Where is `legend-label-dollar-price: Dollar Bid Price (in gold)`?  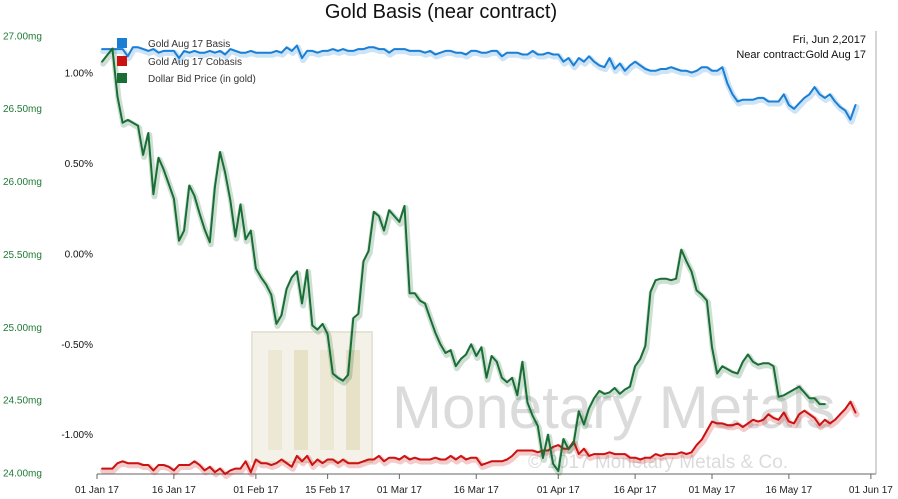
legend-label-dollar-price: Dollar Bid Price (in gold) is located at coordinates (202, 79).